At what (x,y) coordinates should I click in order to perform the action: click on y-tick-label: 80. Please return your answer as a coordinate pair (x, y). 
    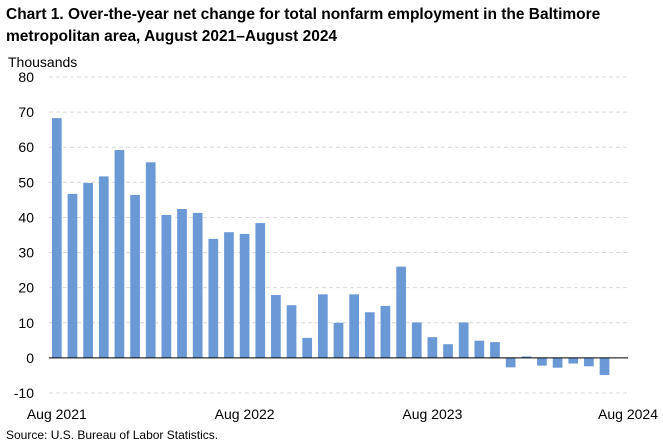
    Looking at the image, I should click on (26, 77).